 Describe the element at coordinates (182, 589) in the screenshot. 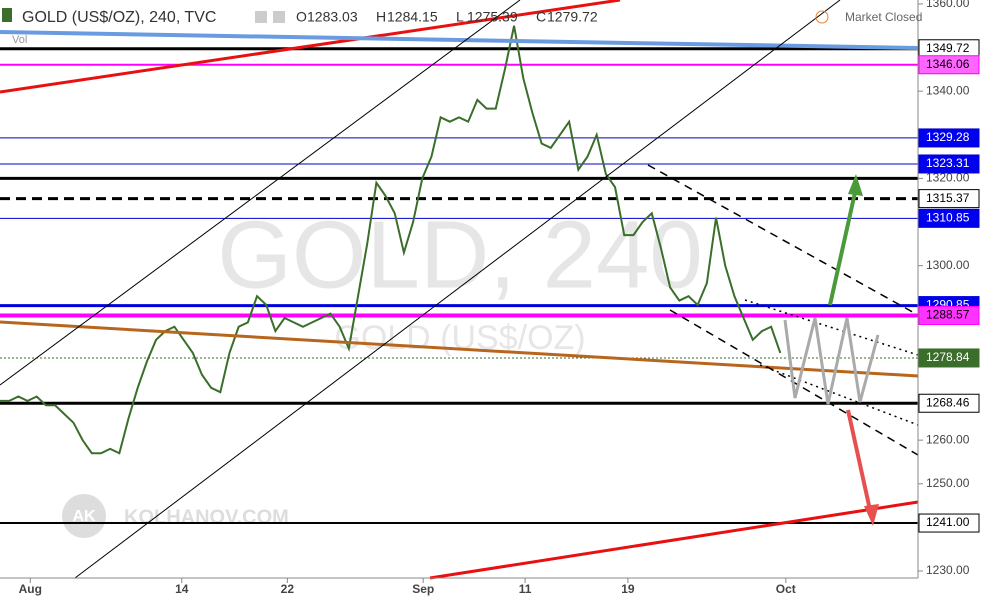

I see `x-tick-label: 14` at that location.